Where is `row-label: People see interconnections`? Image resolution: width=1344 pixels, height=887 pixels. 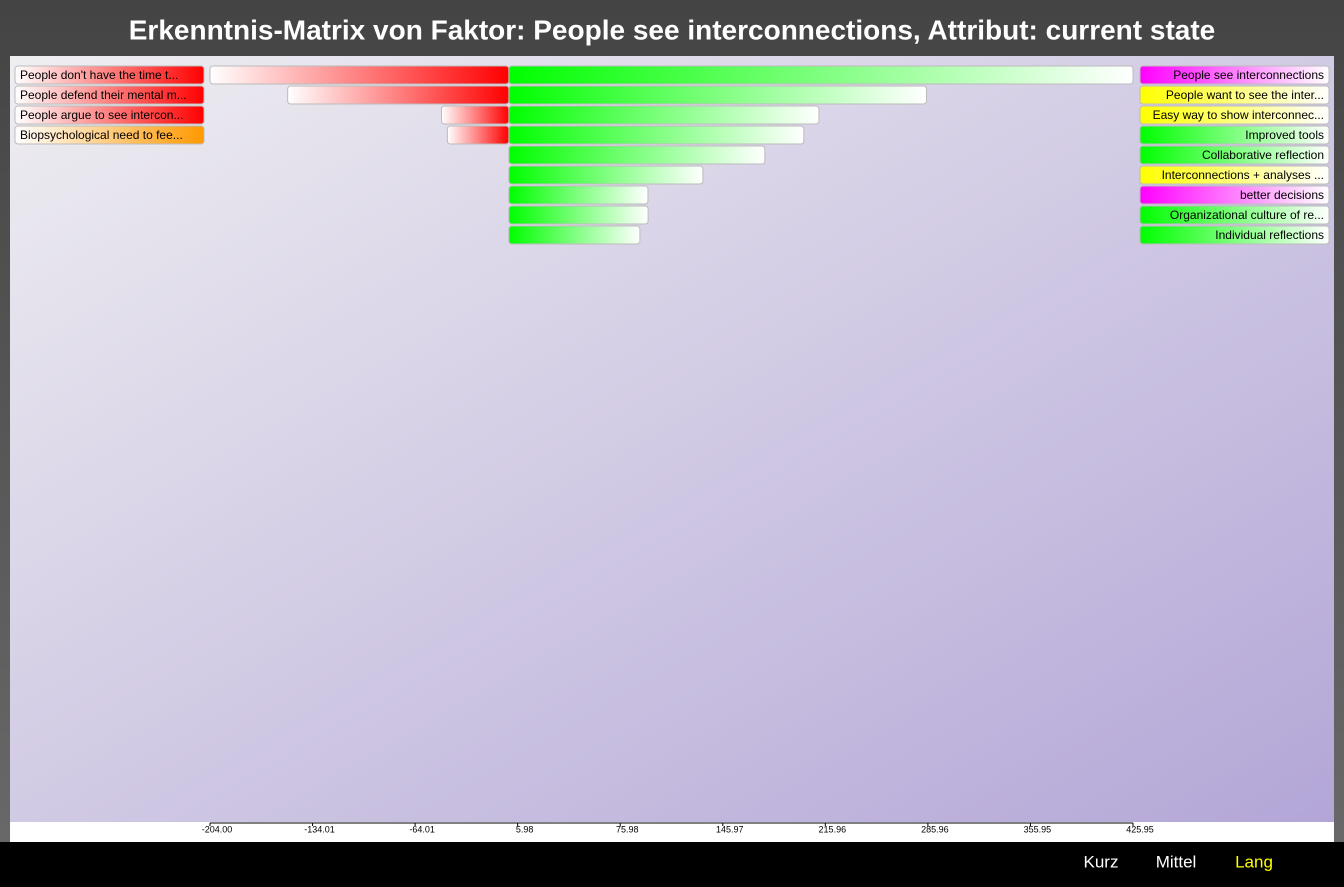
row-label: People see interconnections is located at coordinates (1248, 75).